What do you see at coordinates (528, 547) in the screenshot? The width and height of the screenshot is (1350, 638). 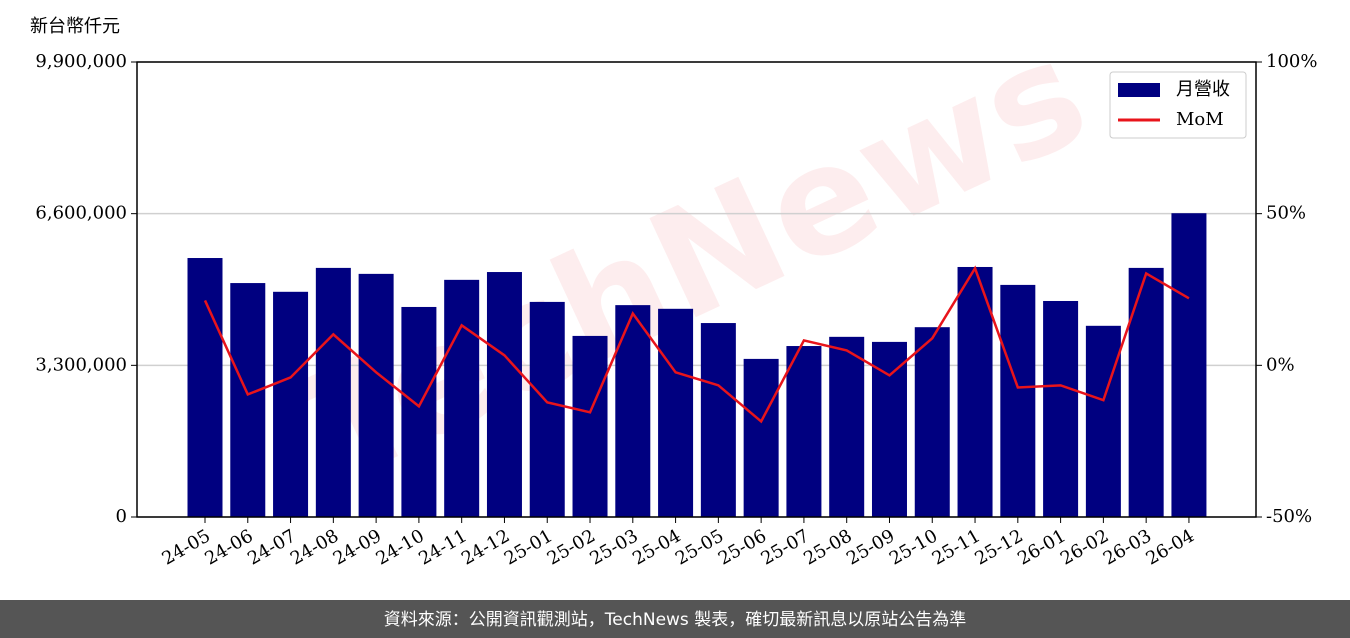 I see `x-tick-label: 25-01` at bounding box center [528, 547].